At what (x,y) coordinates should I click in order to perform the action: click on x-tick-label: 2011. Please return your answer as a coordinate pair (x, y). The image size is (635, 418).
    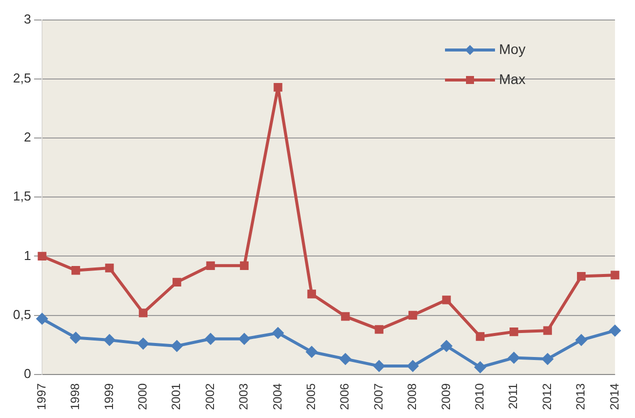
    Looking at the image, I should click on (513, 396).